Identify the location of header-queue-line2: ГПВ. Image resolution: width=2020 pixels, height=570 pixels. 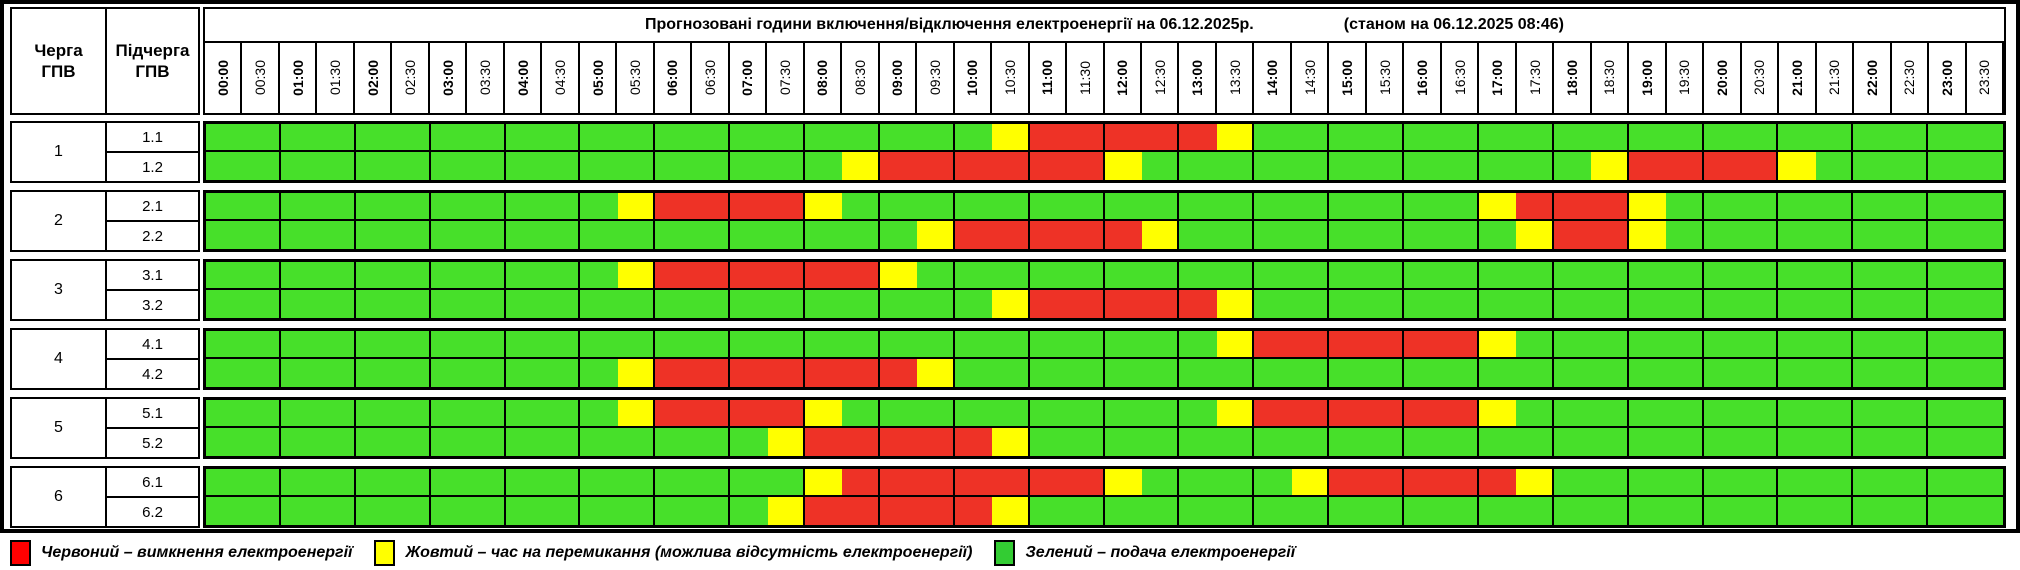
(58, 71).